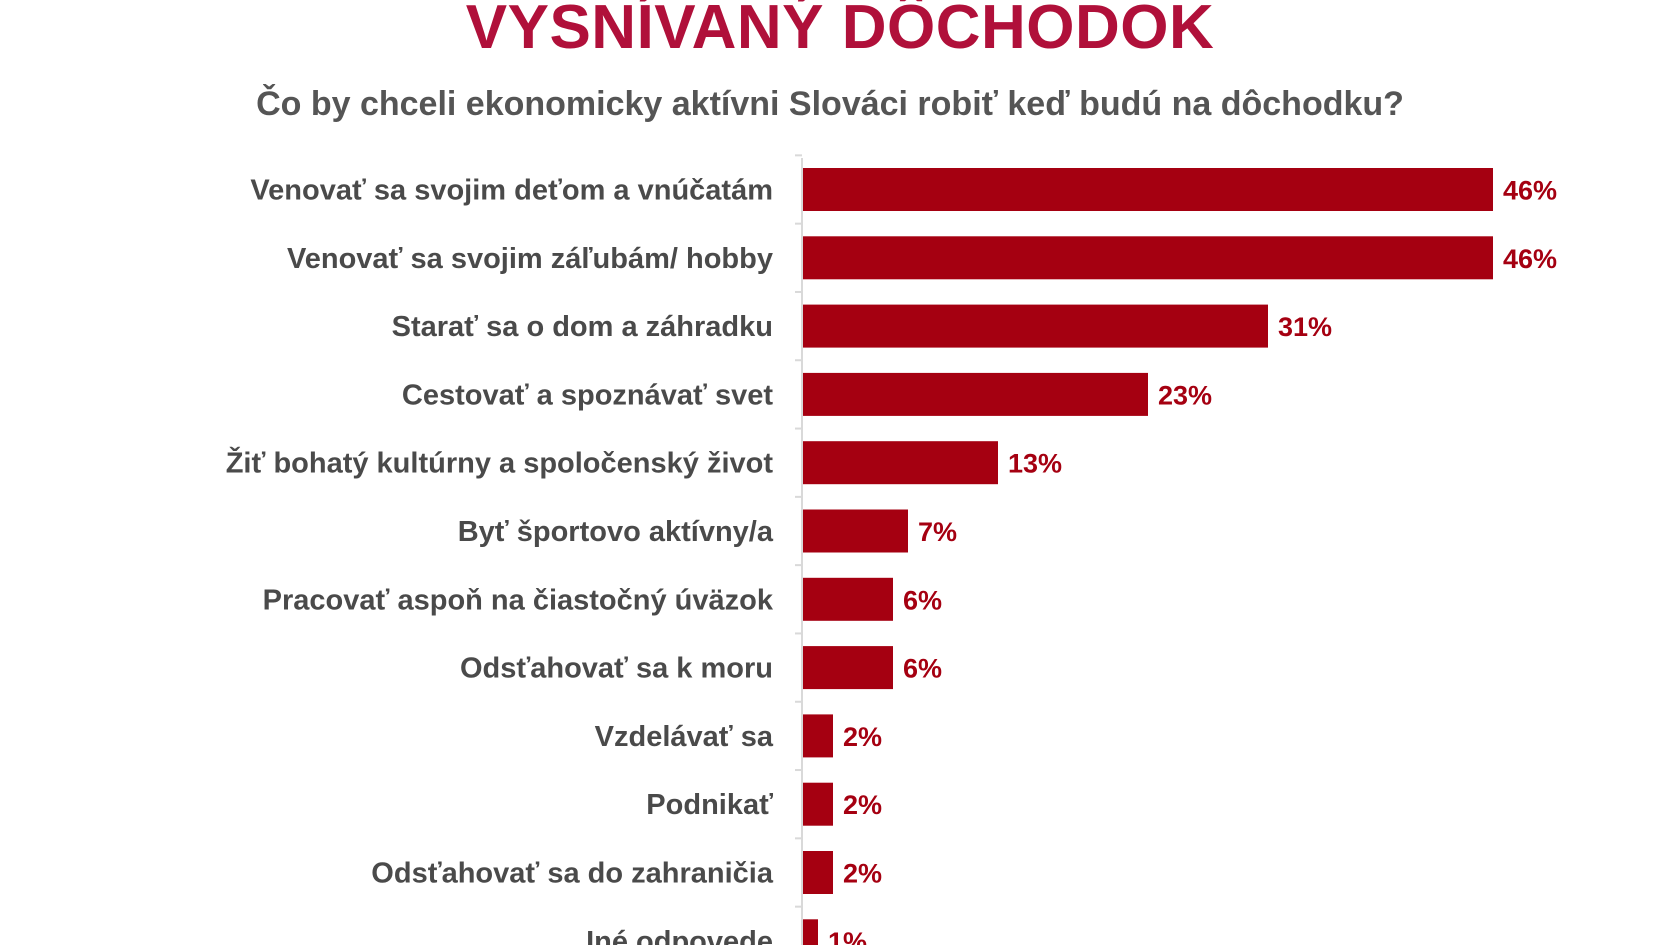 This screenshot has width=1680, height=945. Describe the element at coordinates (840, 31) in the screenshot. I see `chart-title: VYSNÍVANÝ DÔCHODOK` at that location.